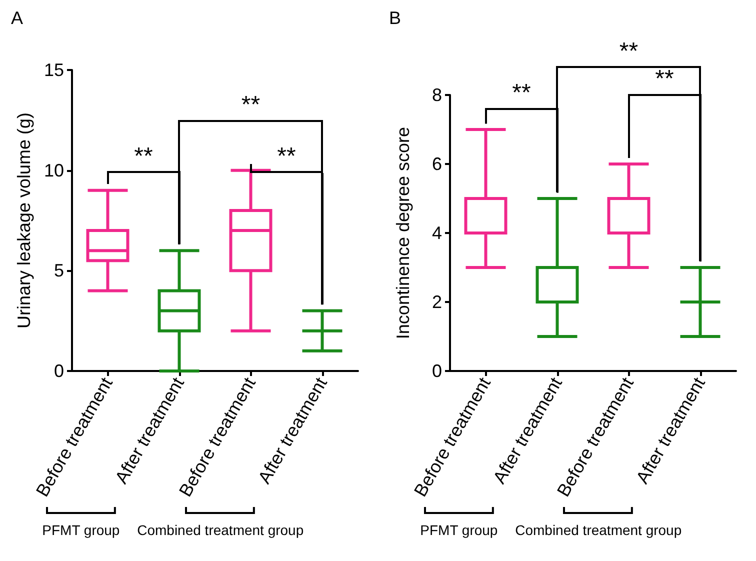 The height and width of the screenshot is (561, 756). I want to click on chart-title: A, so click(17, 18).